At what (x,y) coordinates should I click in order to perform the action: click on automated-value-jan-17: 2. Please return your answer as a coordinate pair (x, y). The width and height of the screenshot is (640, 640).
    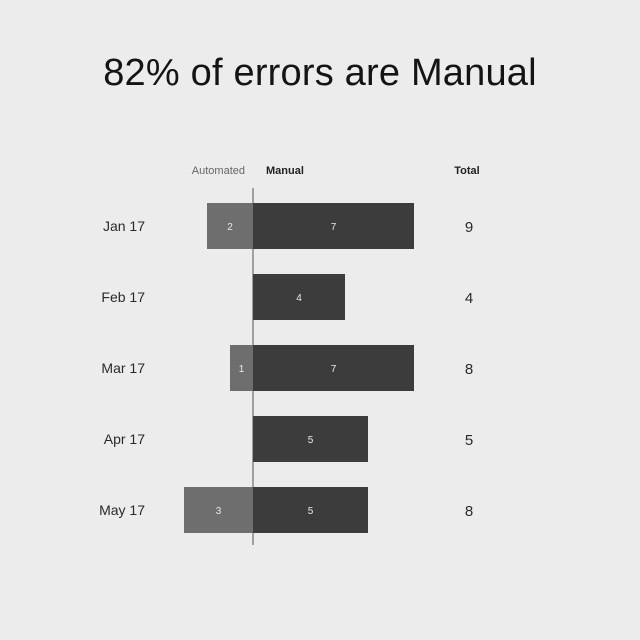
    Looking at the image, I should click on (230, 227).